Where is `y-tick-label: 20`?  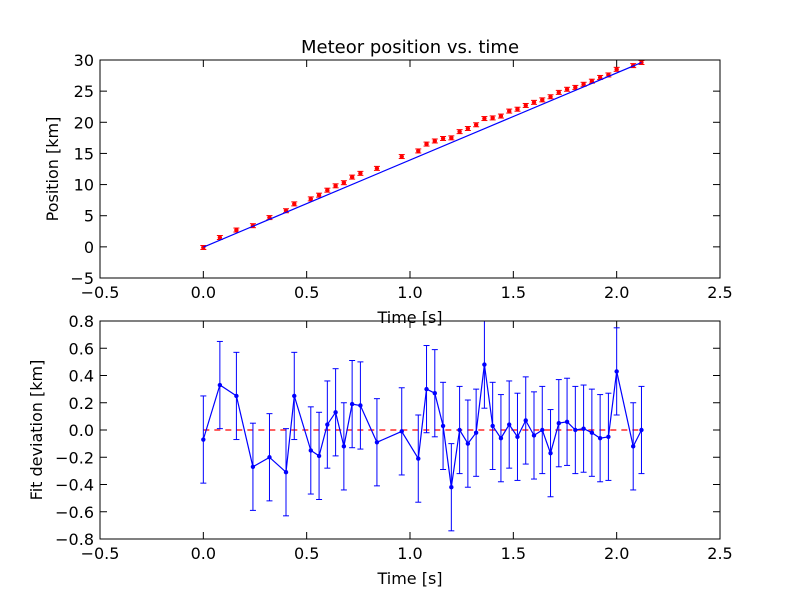
y-tick-label: 20 is located at coordinates (84, 122).